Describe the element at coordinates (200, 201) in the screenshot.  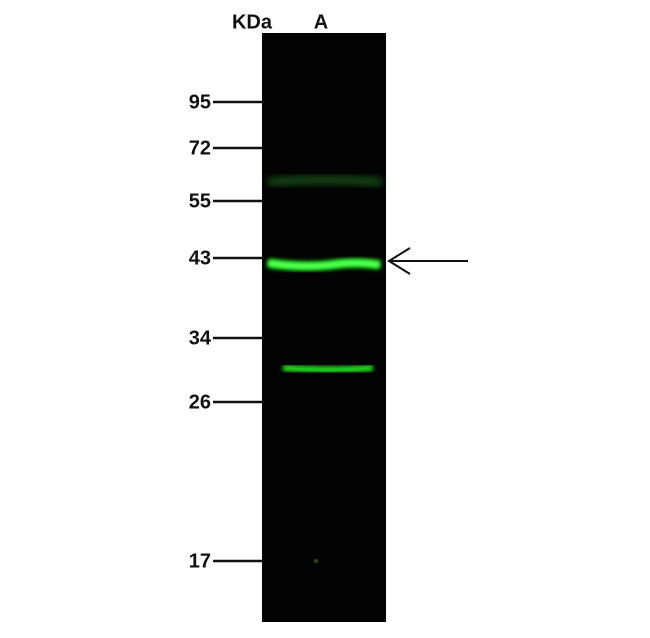
I see `marker-label: 55` at that location.